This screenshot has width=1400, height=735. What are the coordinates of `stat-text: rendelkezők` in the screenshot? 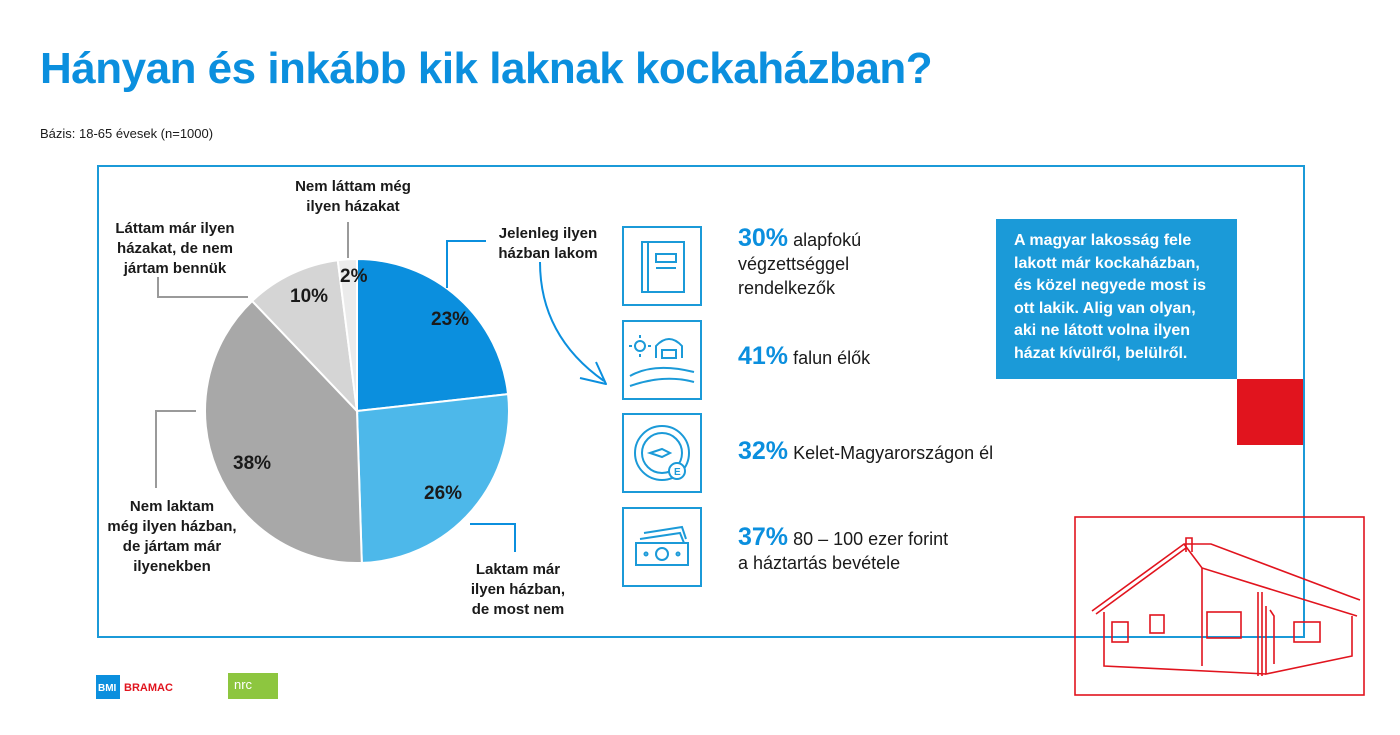 It's located at (787, 288).